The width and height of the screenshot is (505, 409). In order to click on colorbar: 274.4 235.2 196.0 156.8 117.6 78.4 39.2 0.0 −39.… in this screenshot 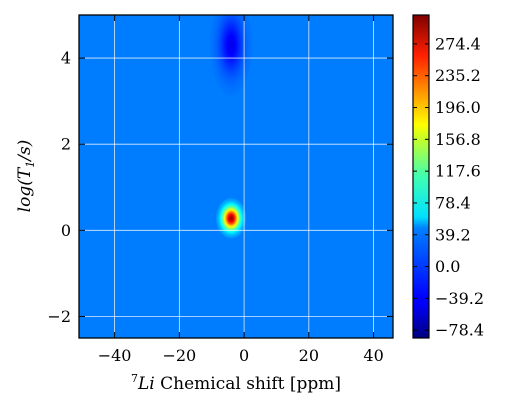, I will do `click(448, 177)`.